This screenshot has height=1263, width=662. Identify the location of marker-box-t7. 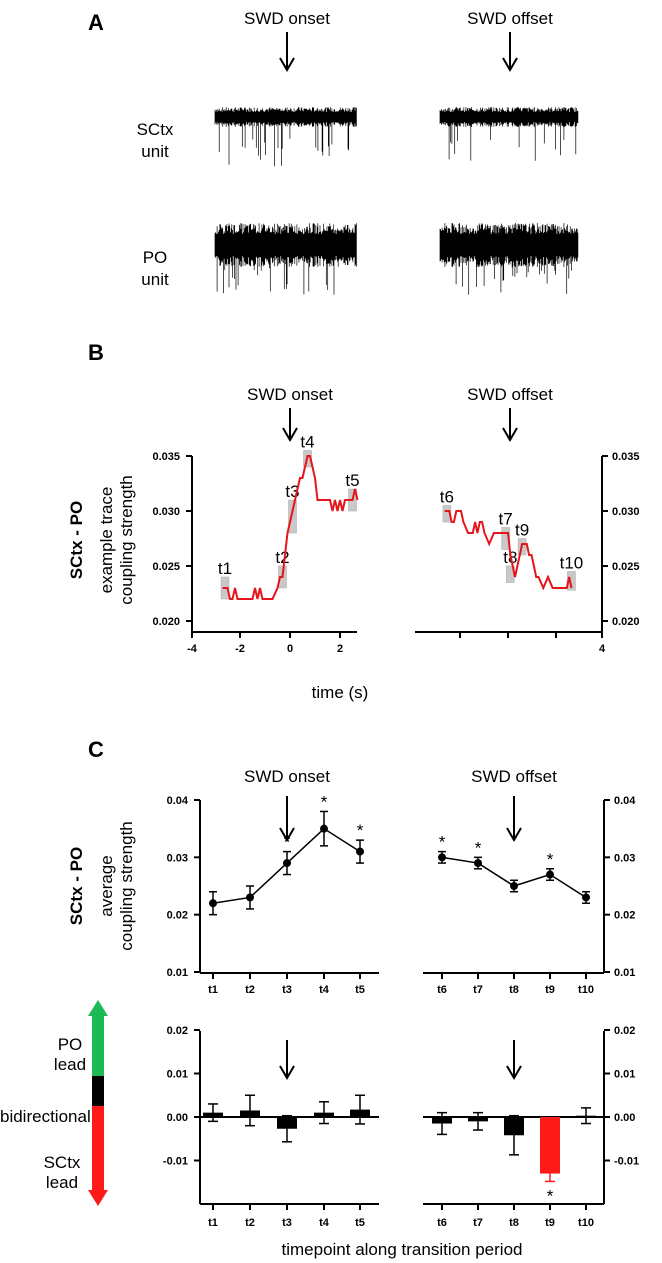
(505, 538).